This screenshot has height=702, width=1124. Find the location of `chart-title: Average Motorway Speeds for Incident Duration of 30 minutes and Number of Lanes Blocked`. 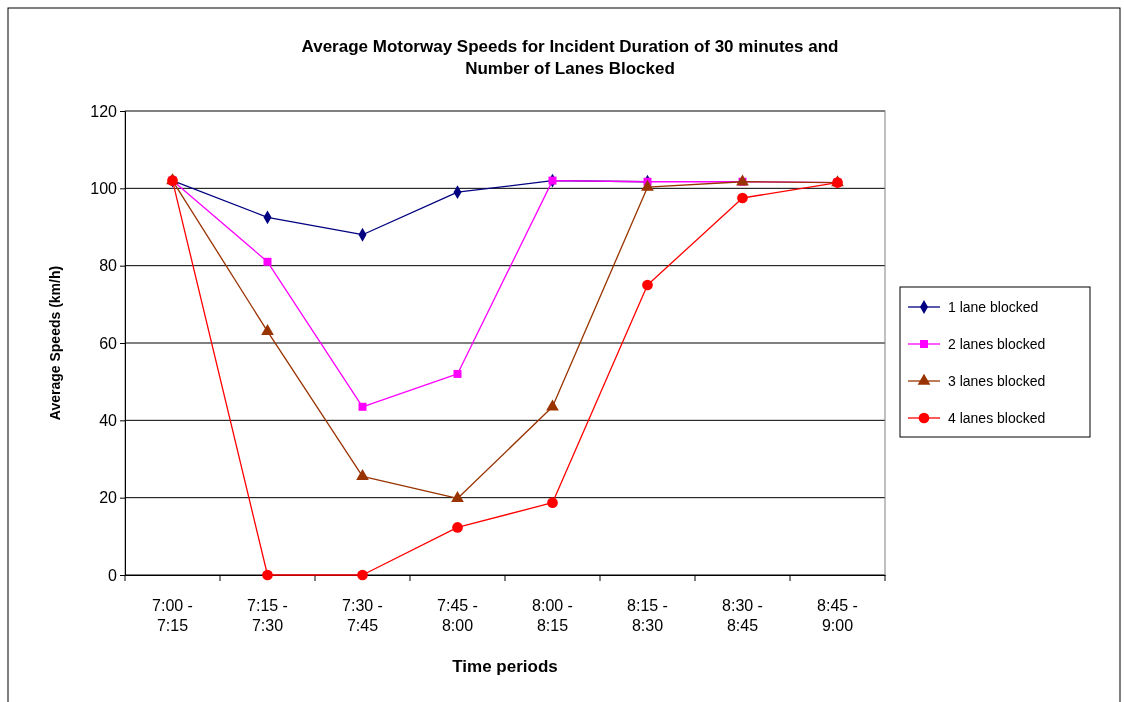

chart-title: Average Motorway Speeds for Incident Duration of 30 minutes and Number of Lanes Blocked is located at coordinates (570, 57).